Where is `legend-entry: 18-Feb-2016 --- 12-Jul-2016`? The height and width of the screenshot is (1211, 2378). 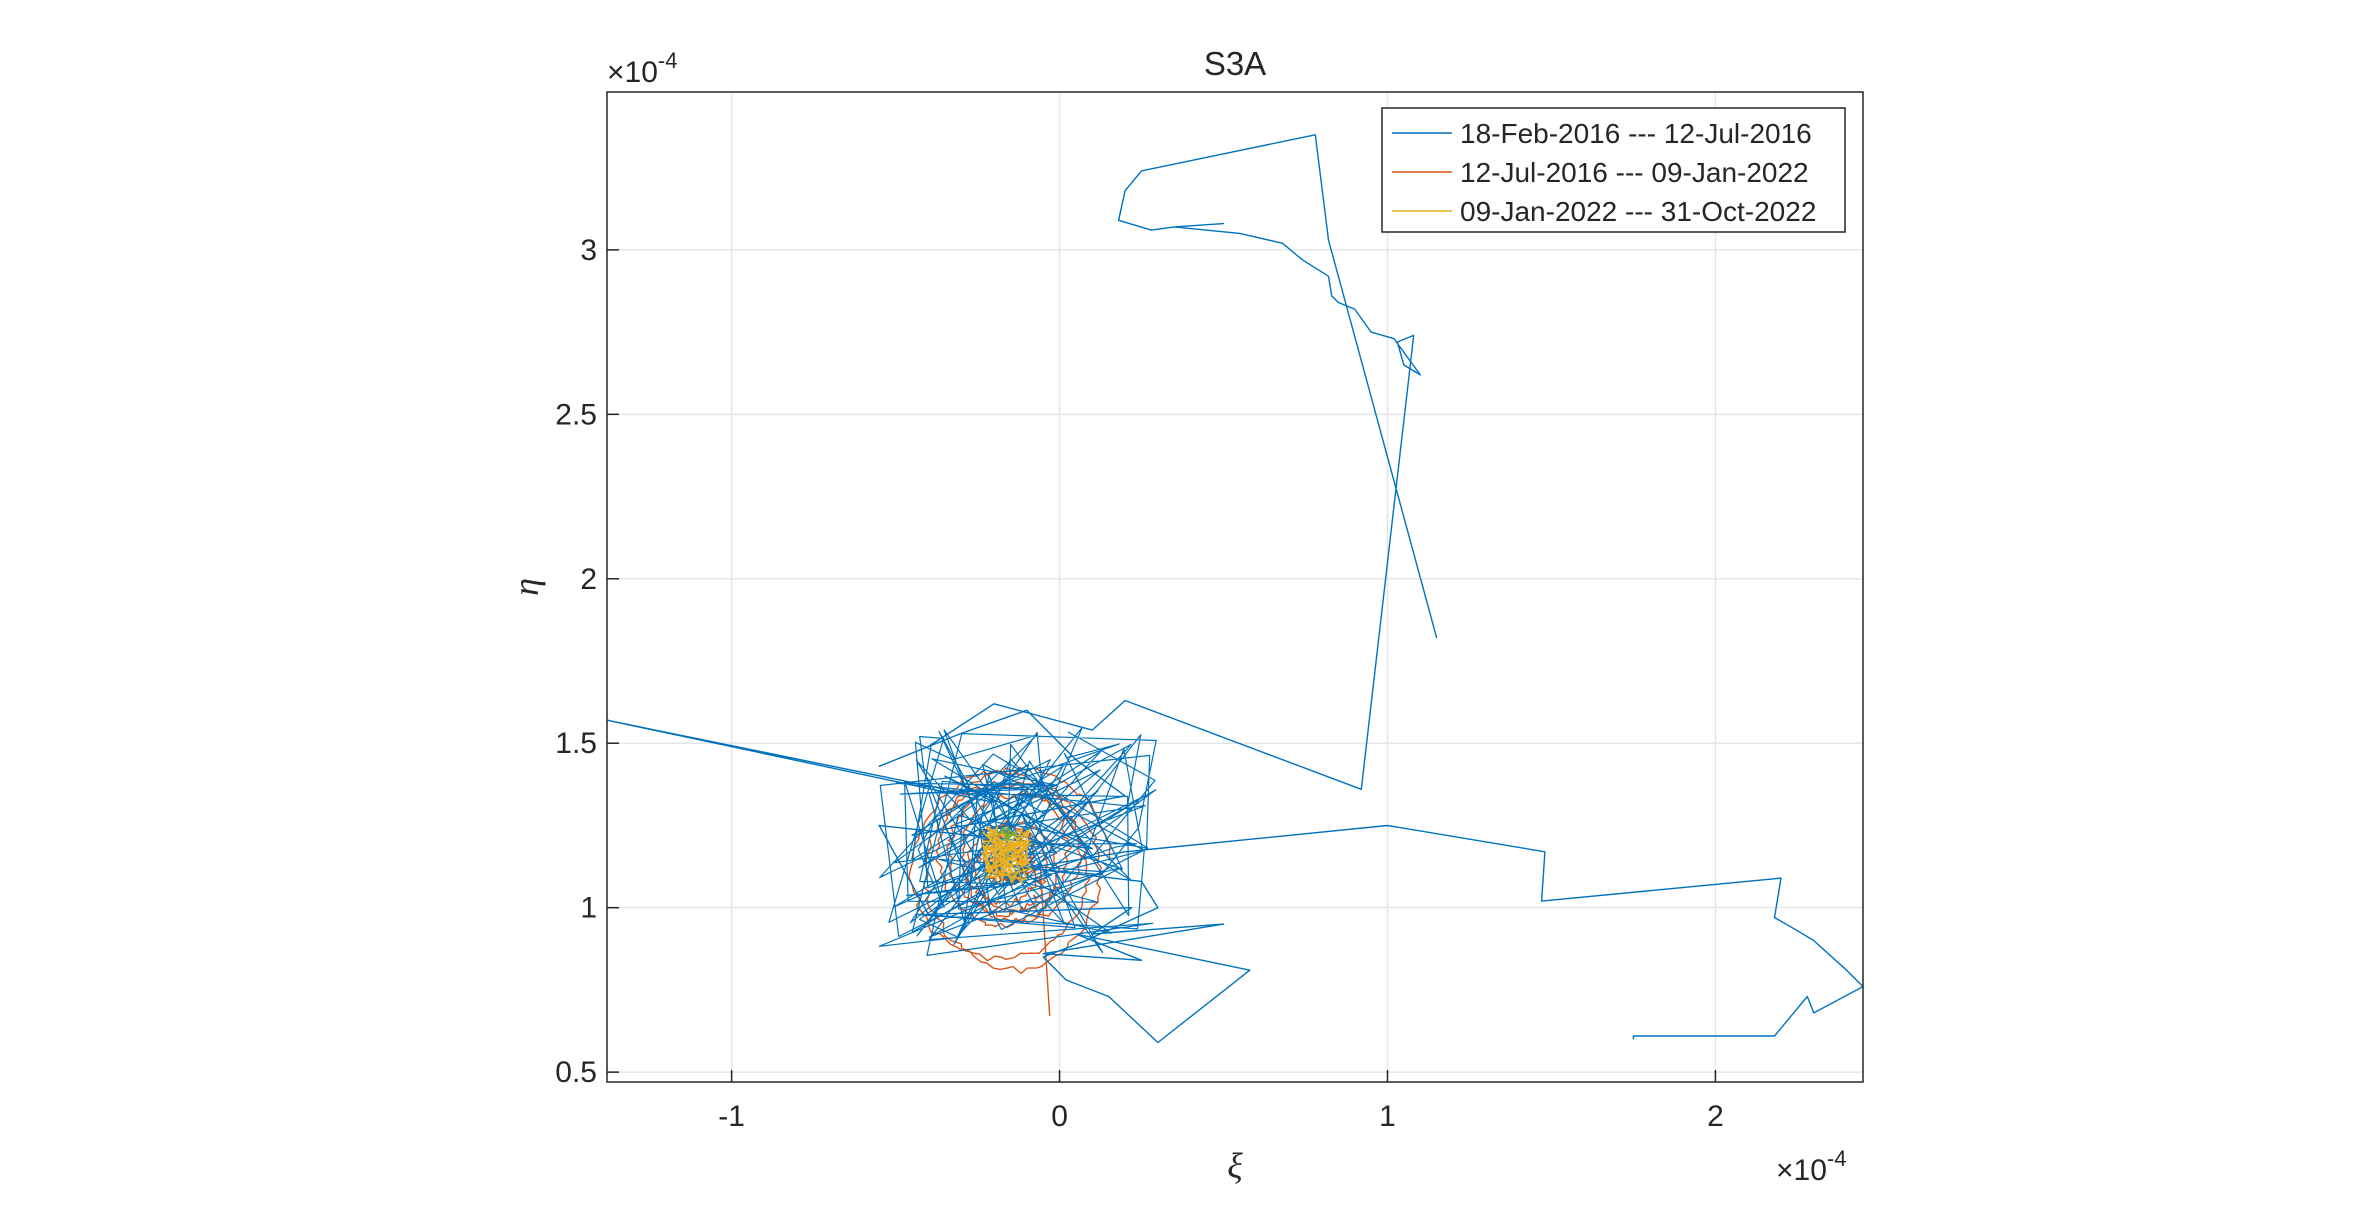 legend-entry: 18-Feb-2016 --- 12-Jul-2016 is located at coordinates (1636, 133).